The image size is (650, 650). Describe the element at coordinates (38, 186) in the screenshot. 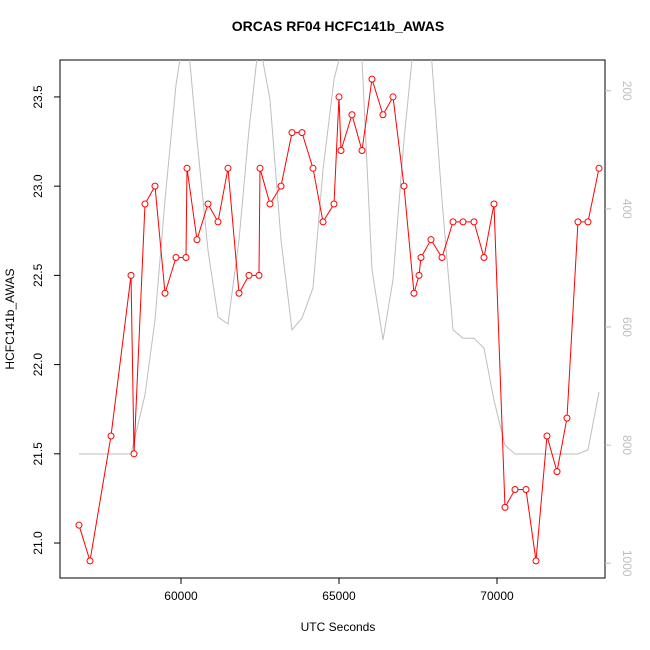

I see `y-tick-label: 23.0` at that location.